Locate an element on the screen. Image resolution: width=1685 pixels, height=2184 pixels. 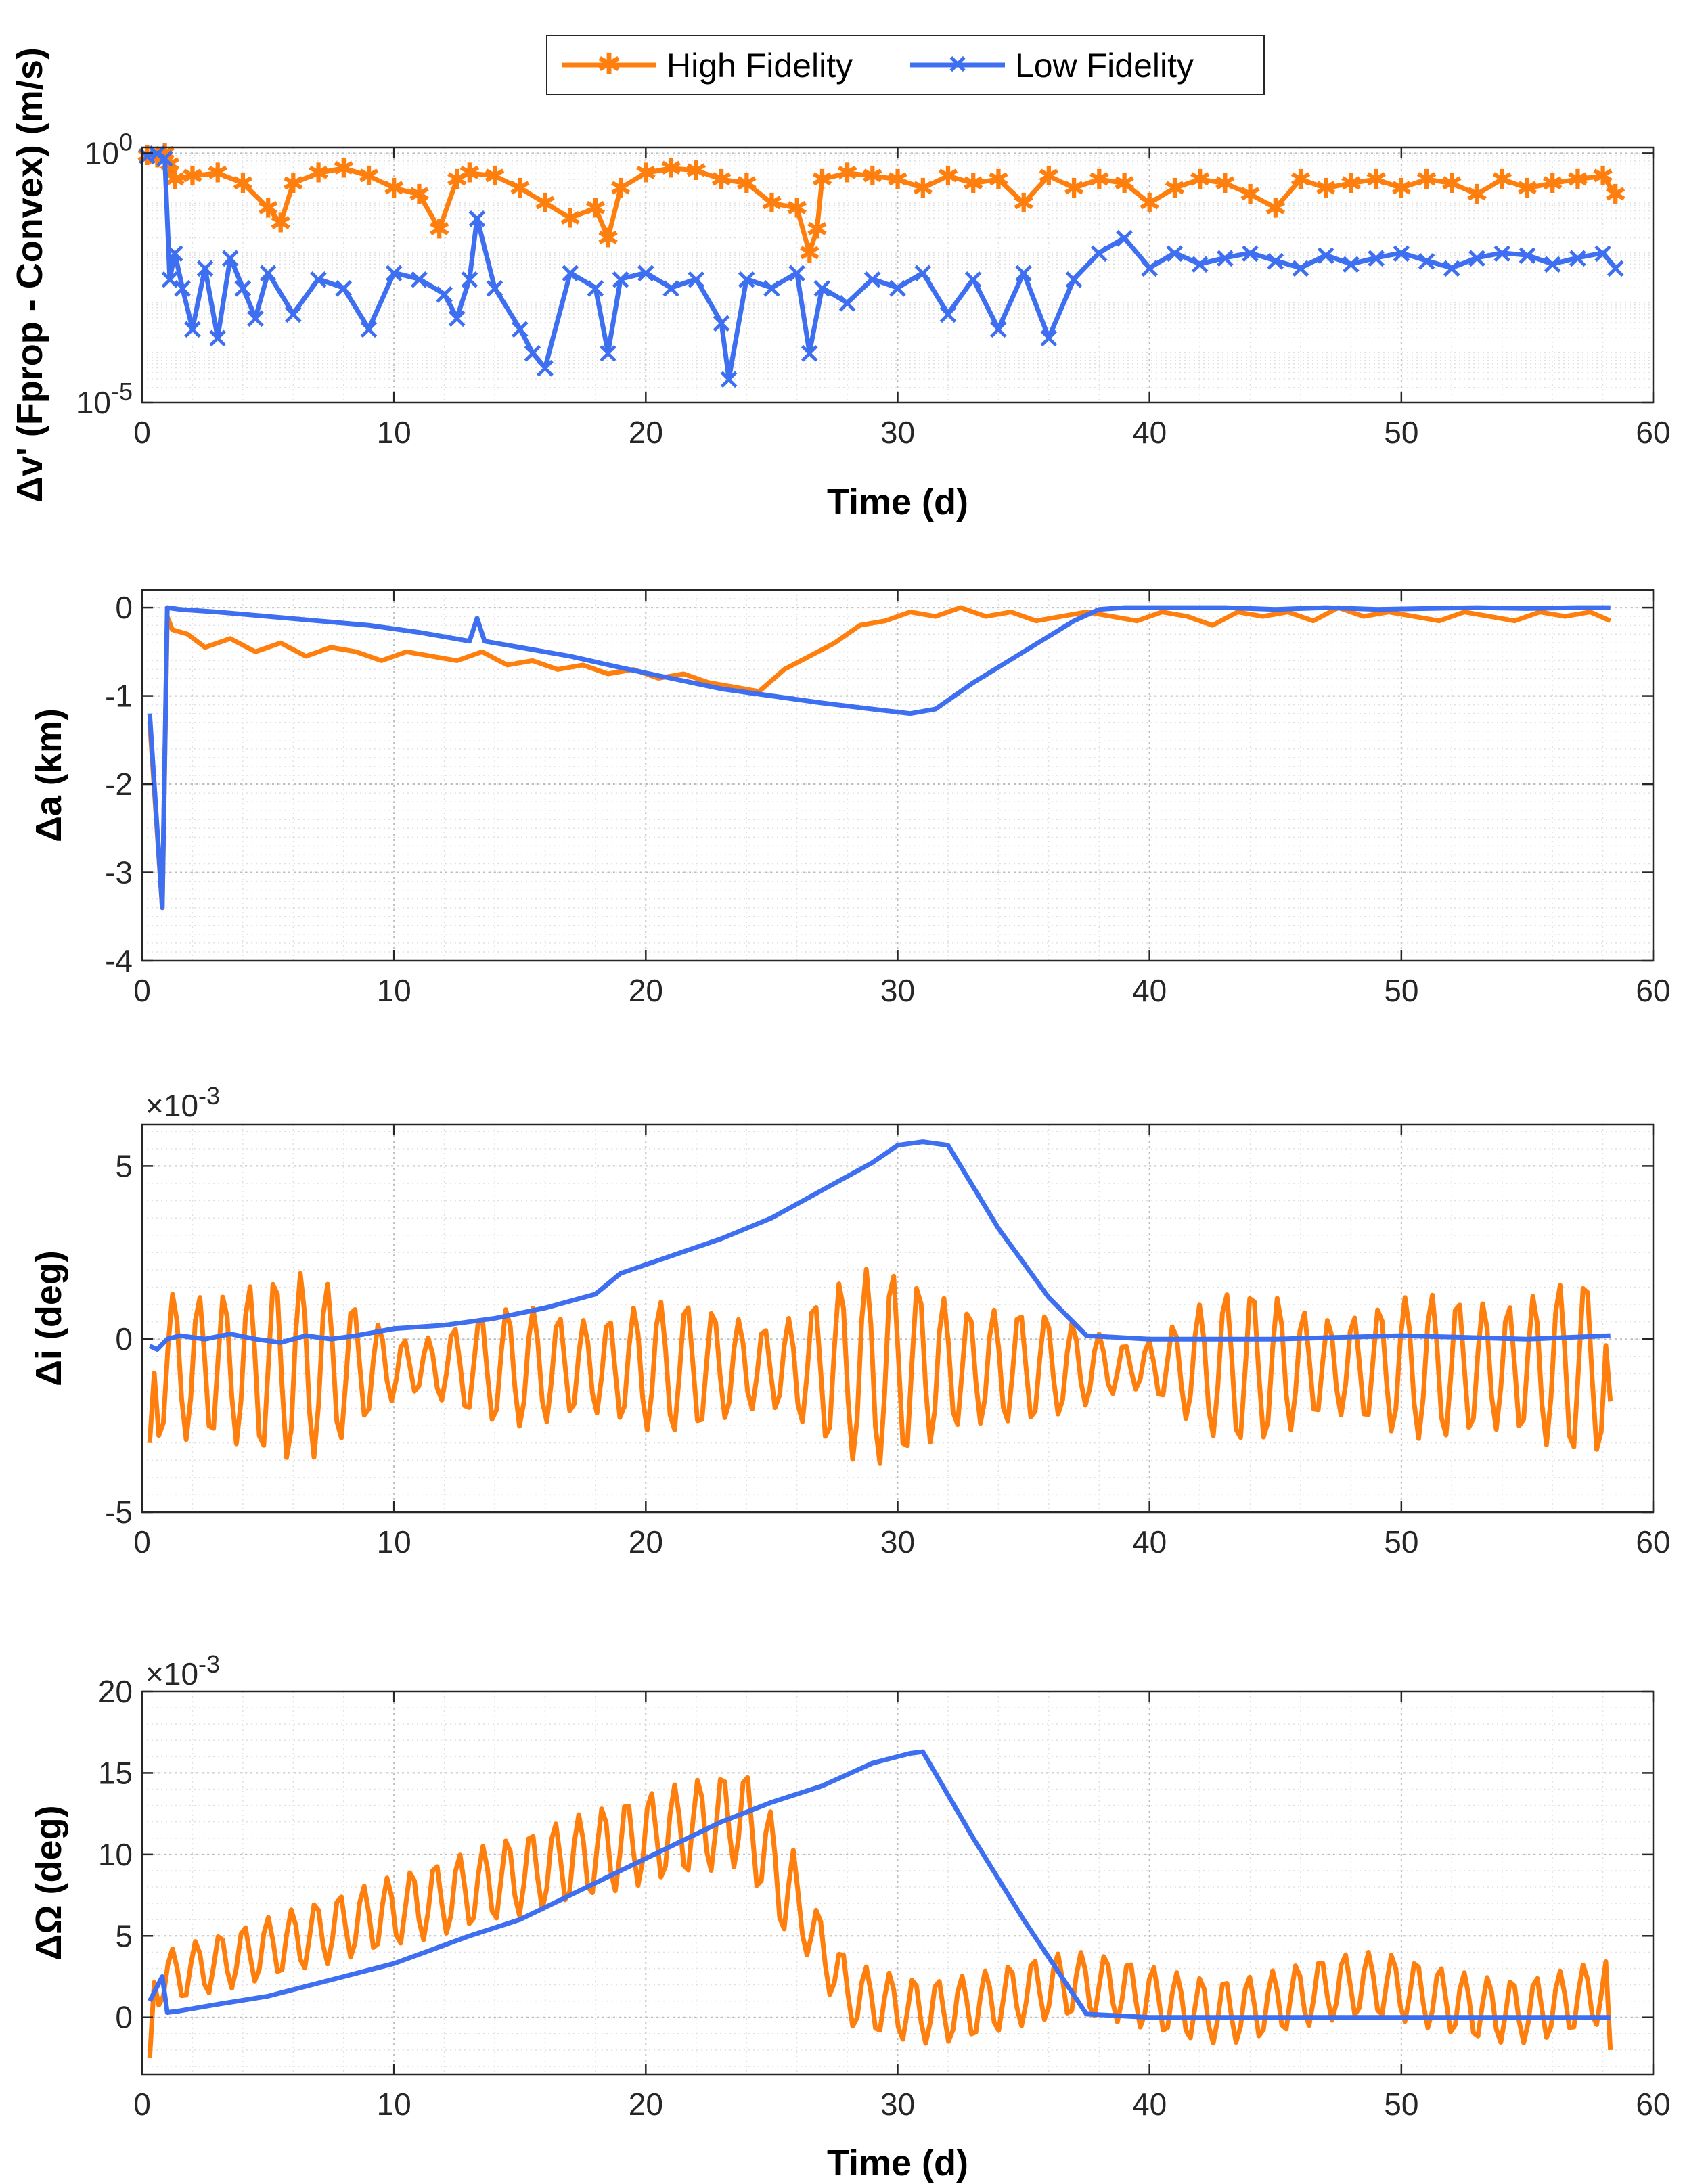
di-series-high-line is located at coordinates (880, 1366).